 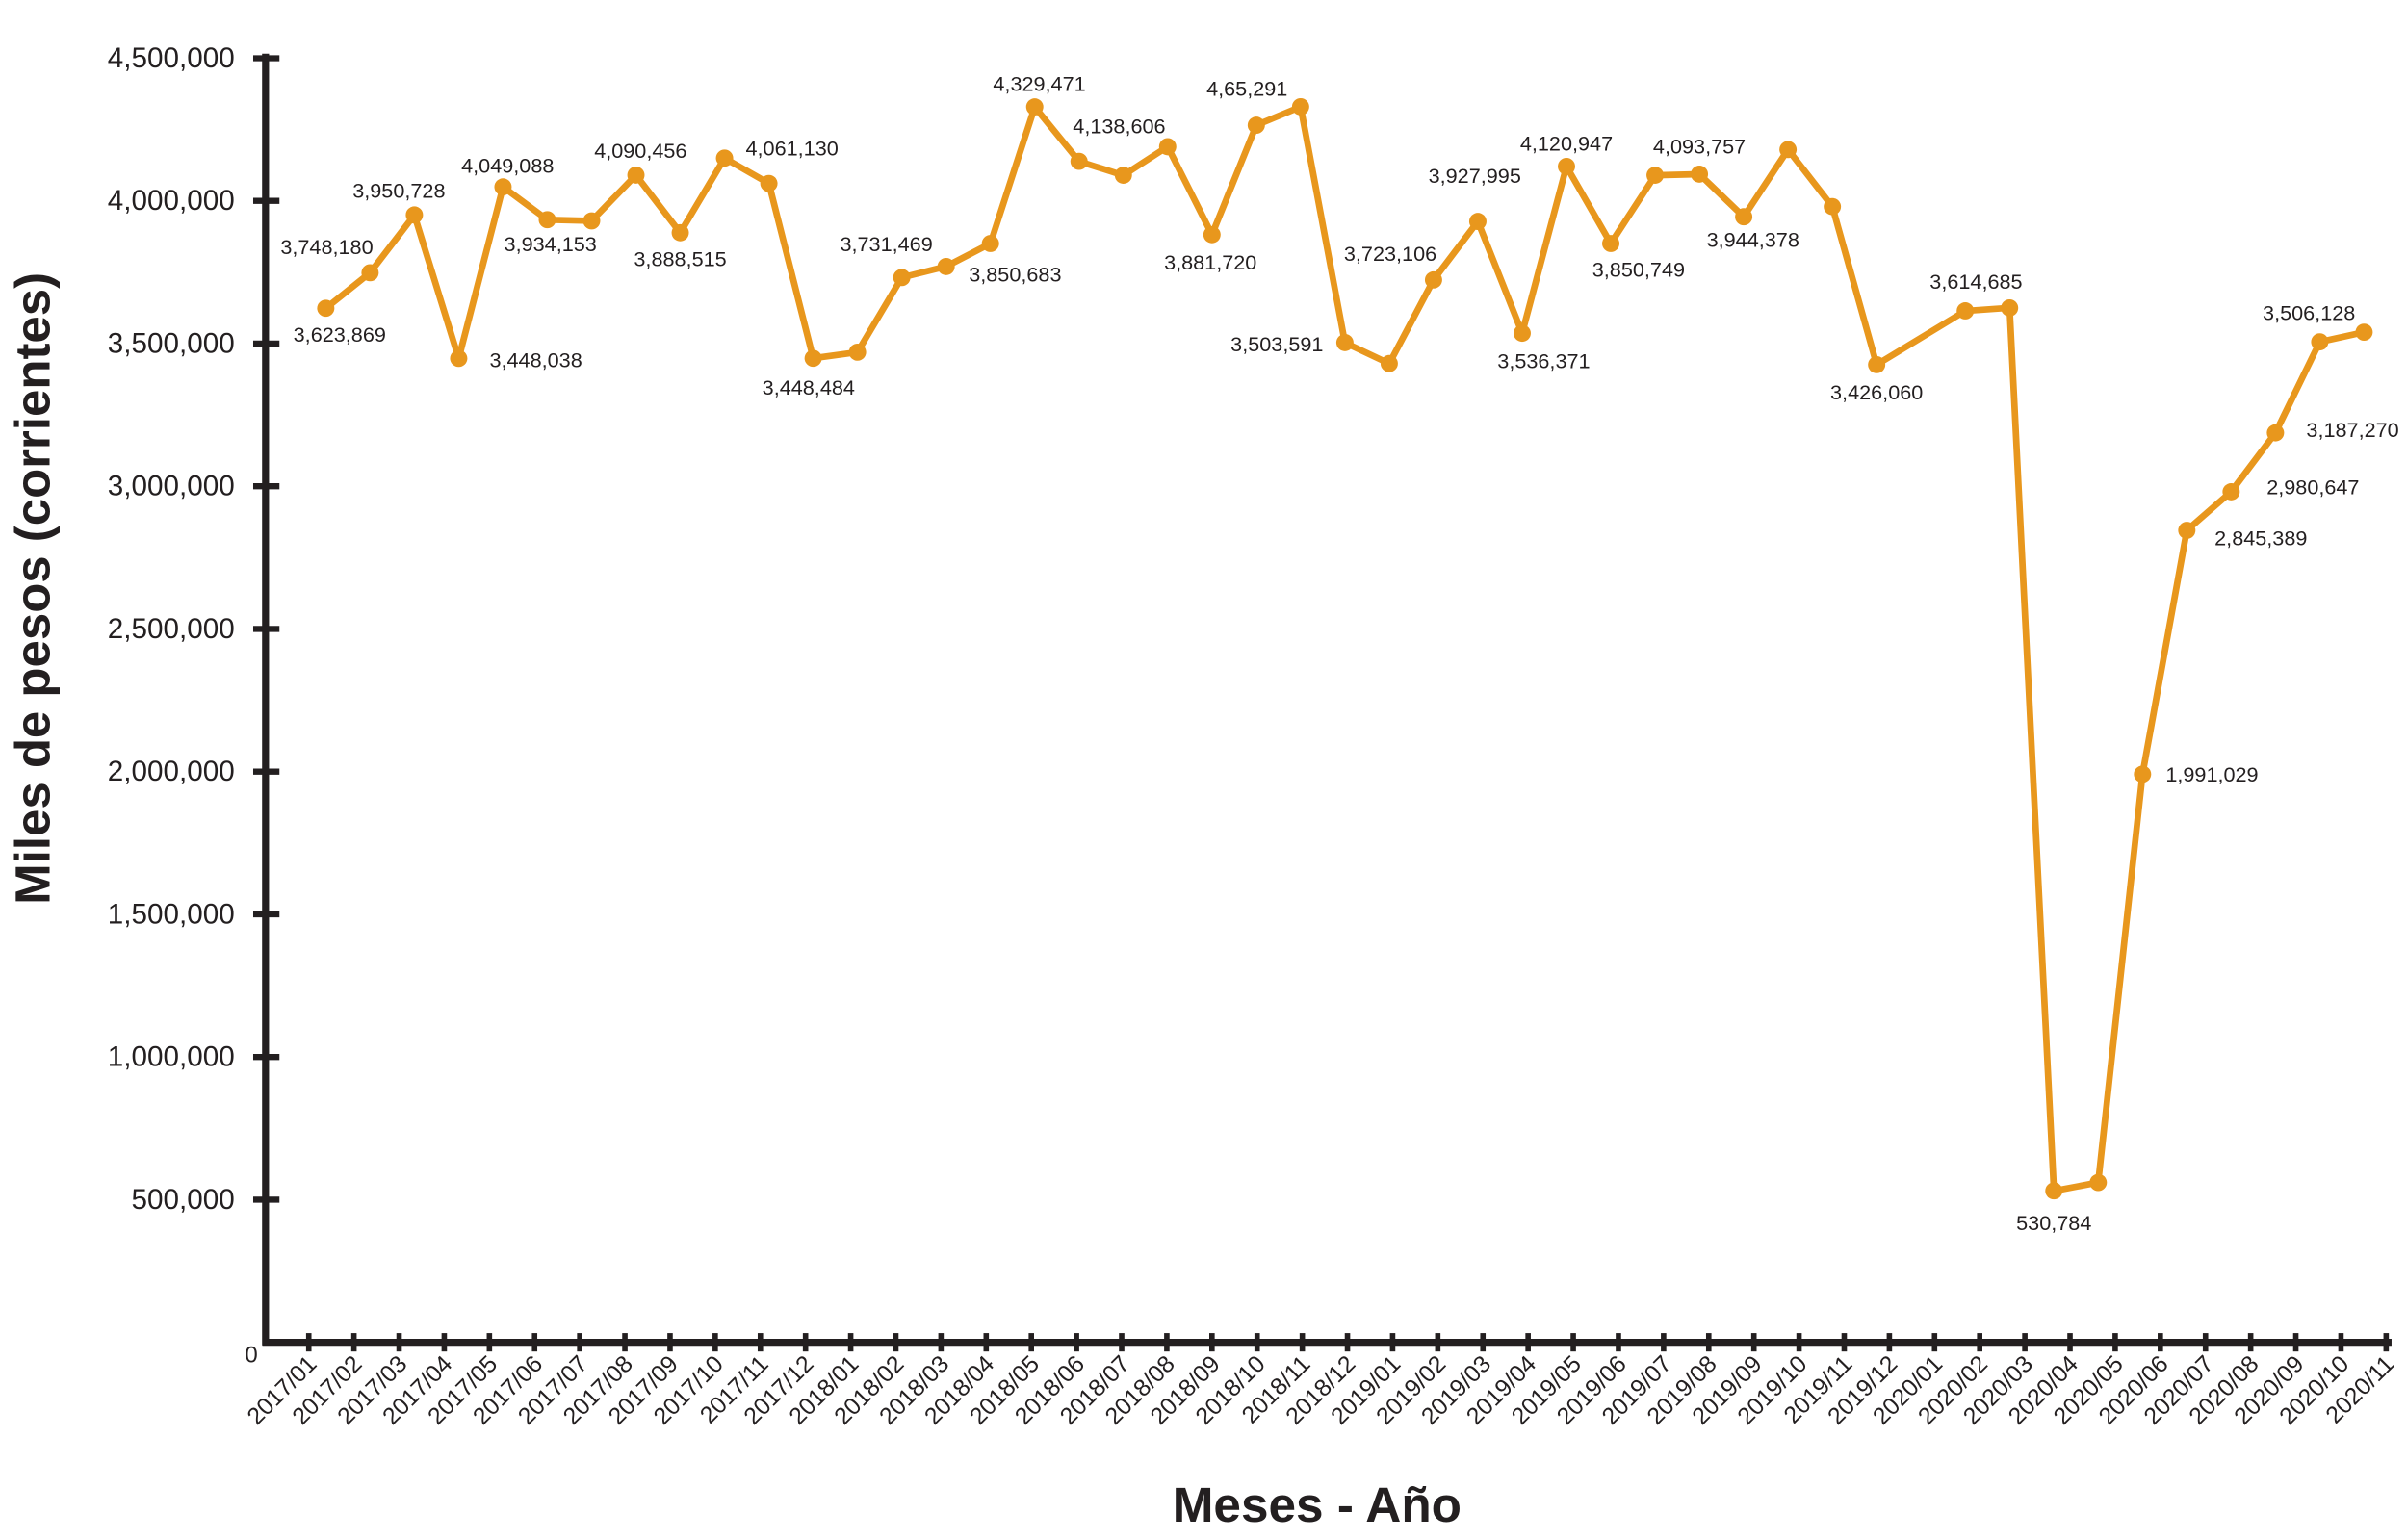 I want to click on data-label: 3,850,683, so click(x=1015, y=274).